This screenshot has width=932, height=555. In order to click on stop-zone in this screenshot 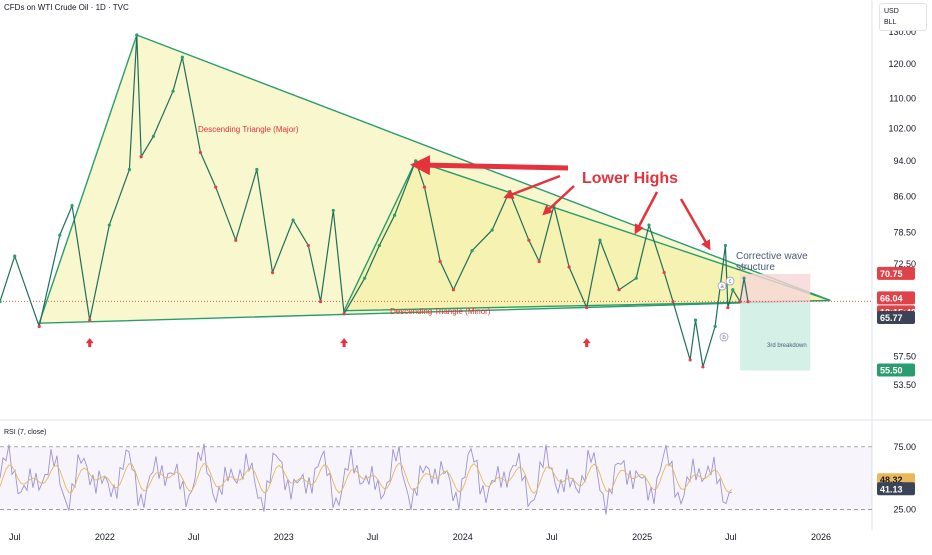, I will do `click(775, 288)`.